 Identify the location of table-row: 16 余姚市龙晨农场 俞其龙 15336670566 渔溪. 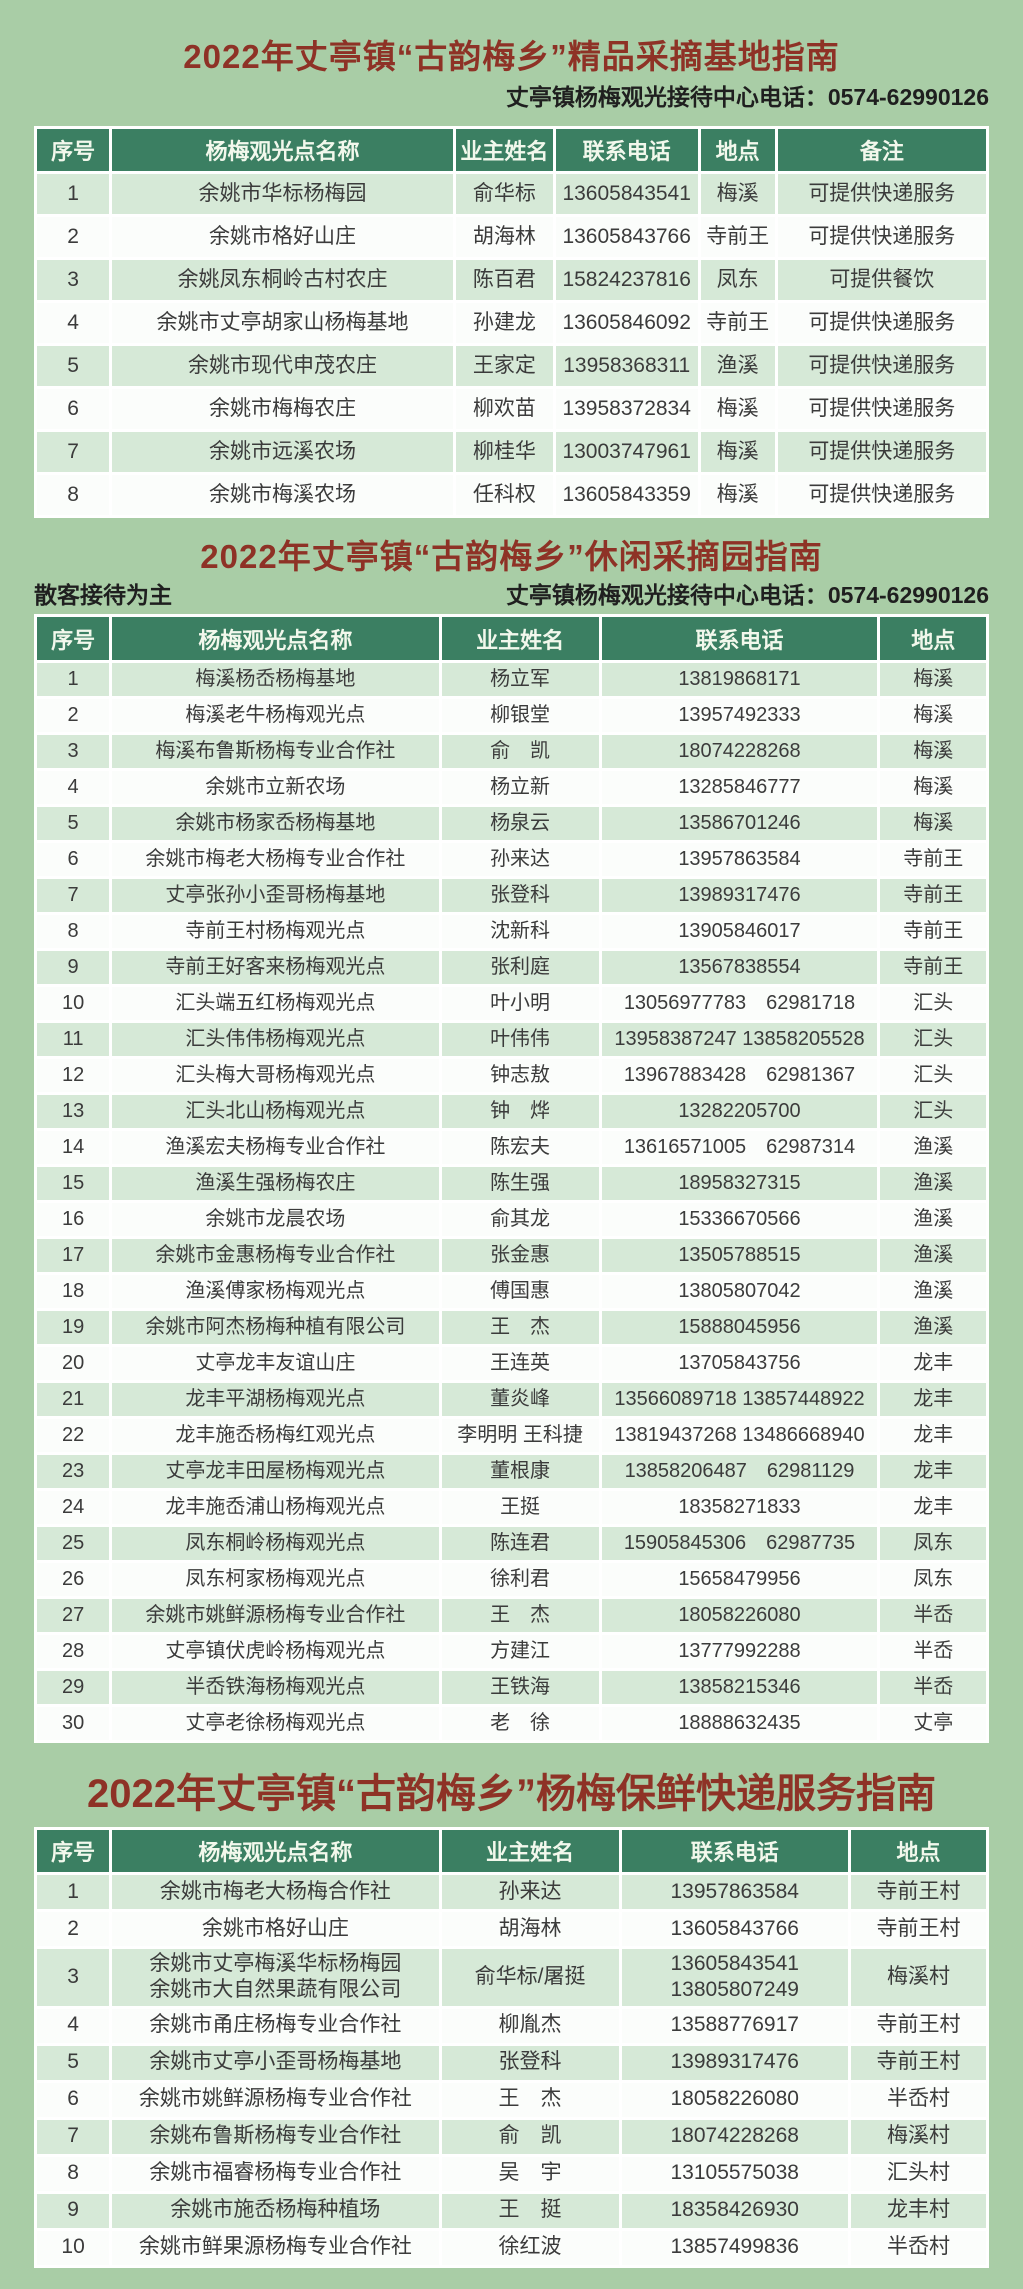
(511, 1219).